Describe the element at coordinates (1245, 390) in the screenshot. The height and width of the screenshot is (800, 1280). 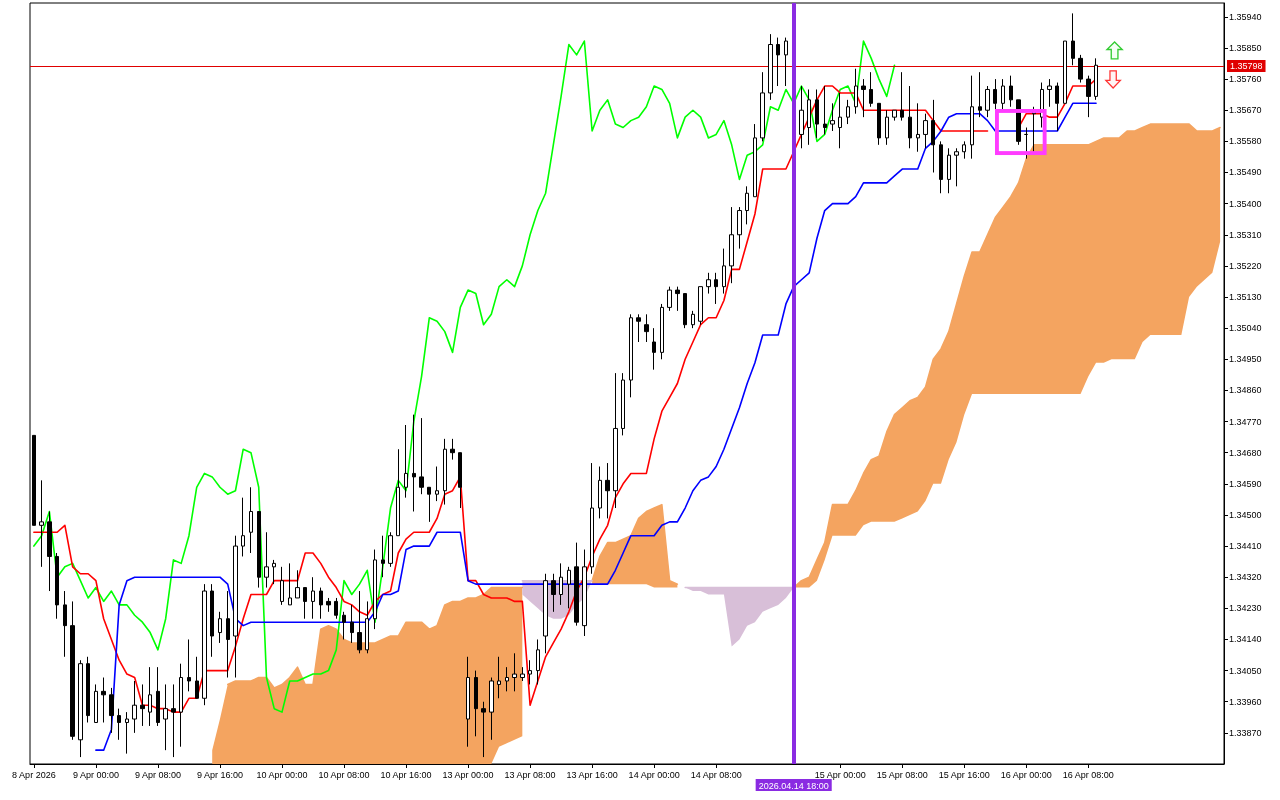
I see `y-tick-label: 1.34860` at that location.